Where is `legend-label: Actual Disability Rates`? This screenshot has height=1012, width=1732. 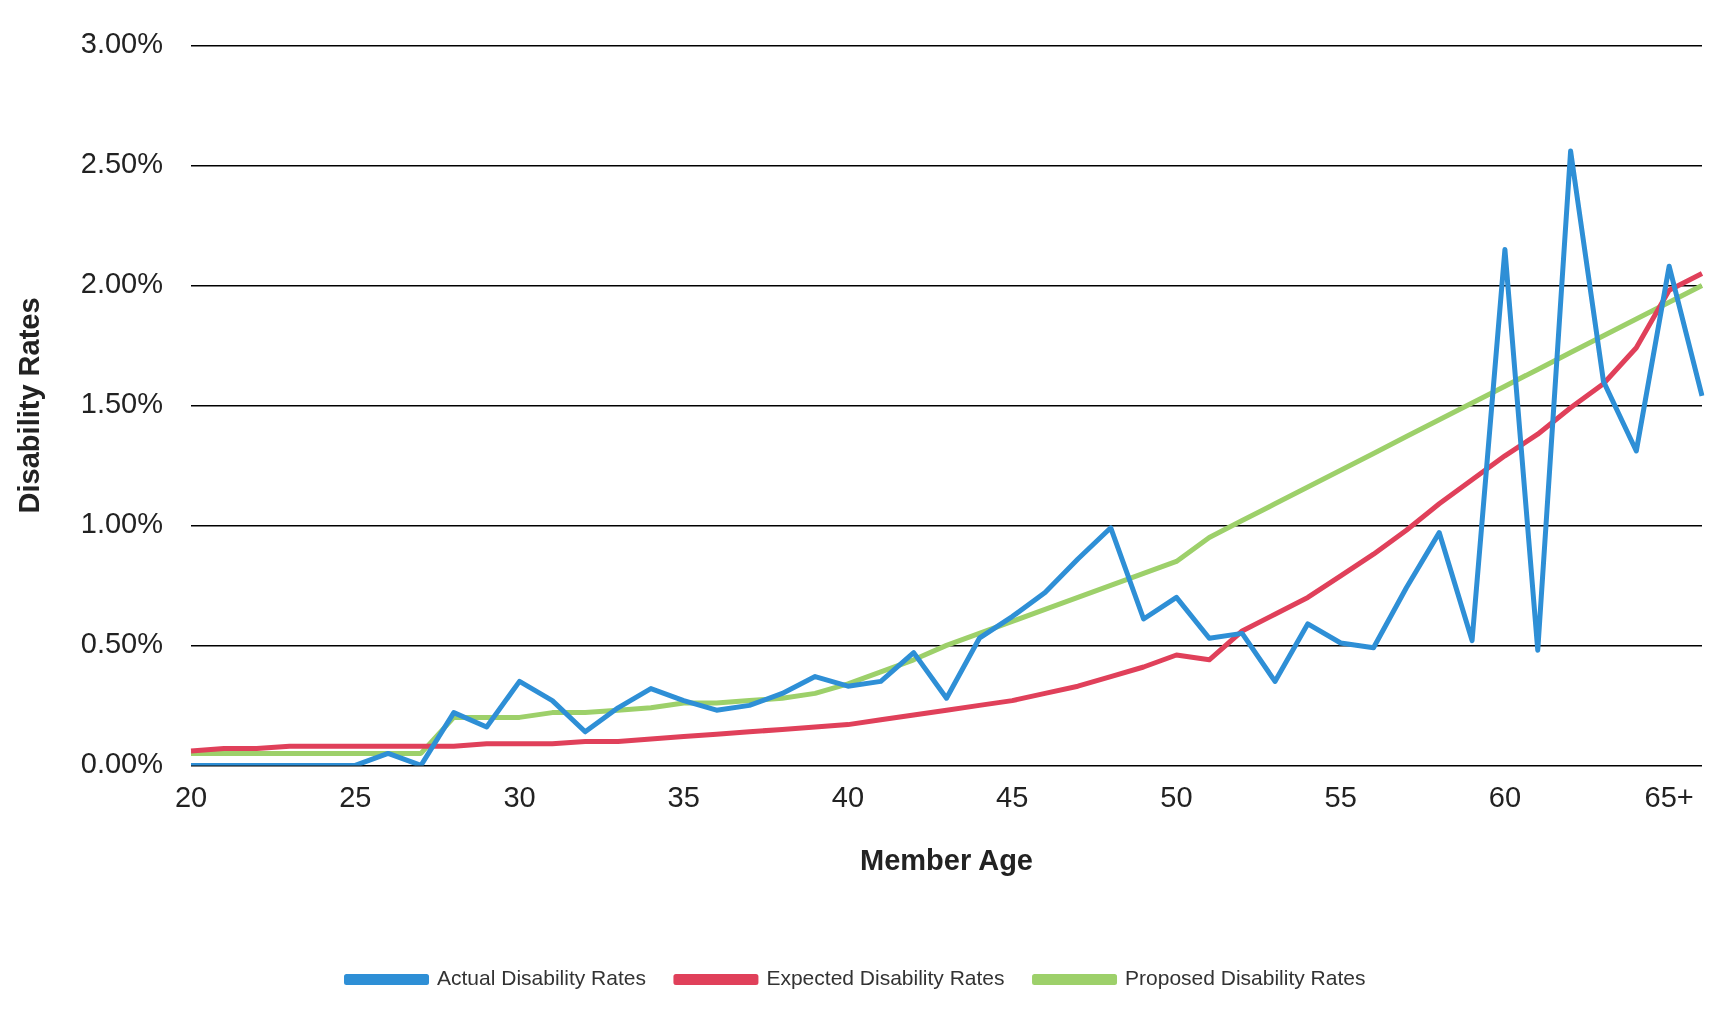
legend-label: Actual Disability Rates is located at coordinates (541, 978).